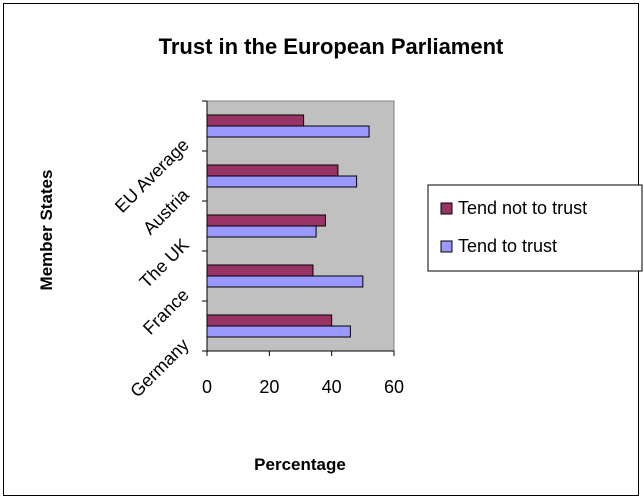 Image resolution: width=644 pixels, height=501 pixels. I want to click on bar-the-uk-tend-not-to-trust, so click(266, 220).